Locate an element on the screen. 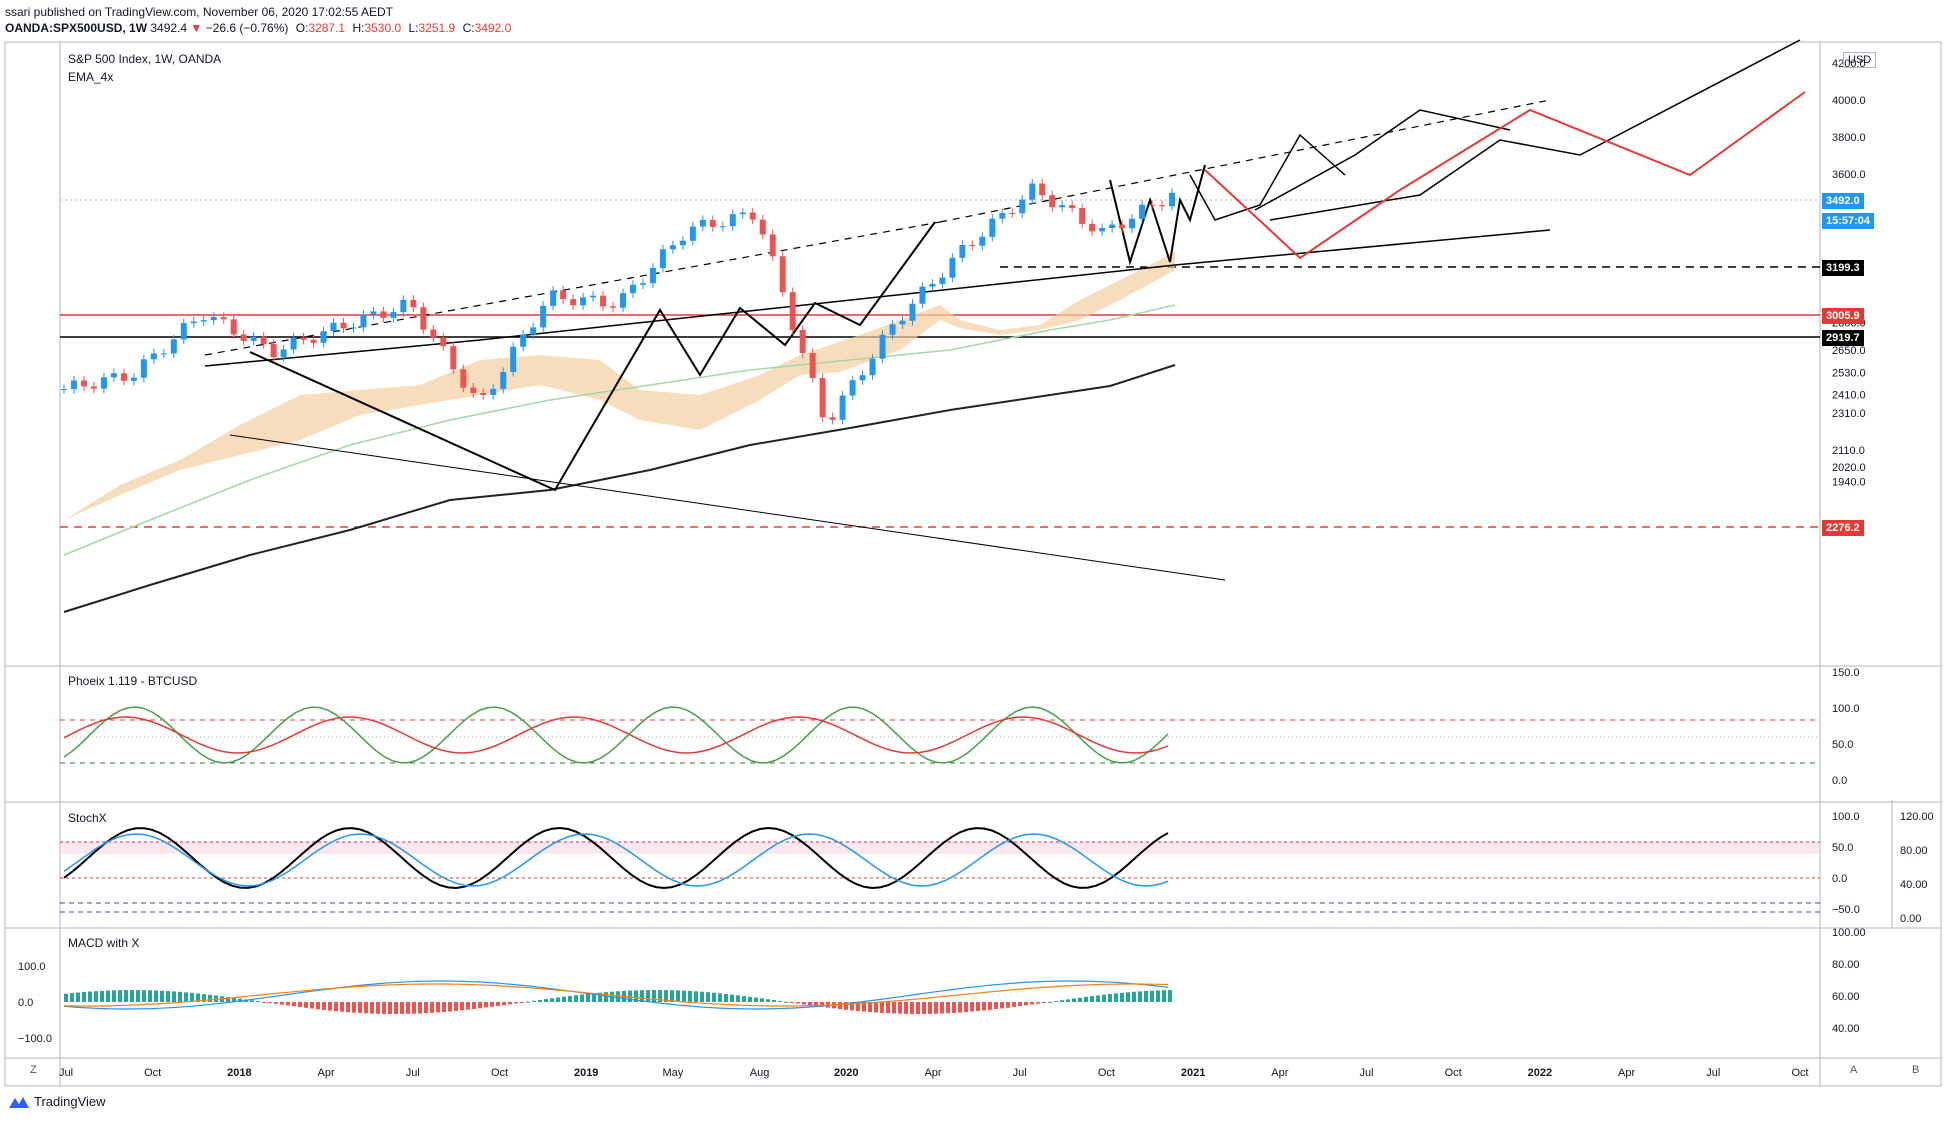  last-price: 3492.4 is located at coordinates (169, 28).